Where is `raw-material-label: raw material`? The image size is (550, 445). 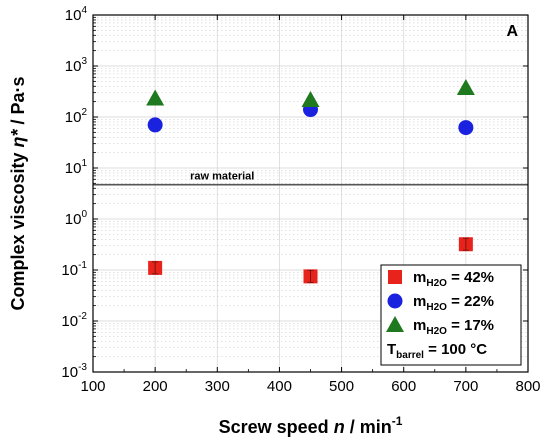
raw-material-label: raw material is located at coordinates (222, 177).